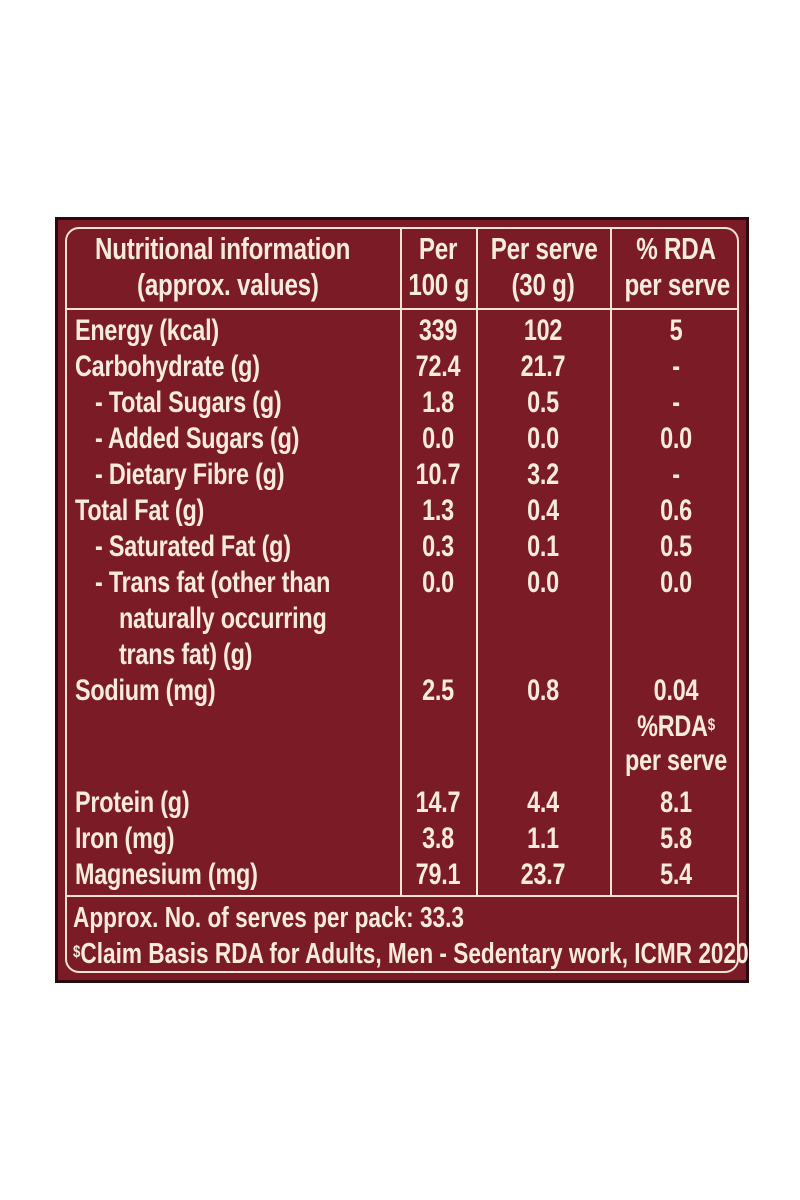  I want to click on row-label: Protein (g), so click(132, 802).